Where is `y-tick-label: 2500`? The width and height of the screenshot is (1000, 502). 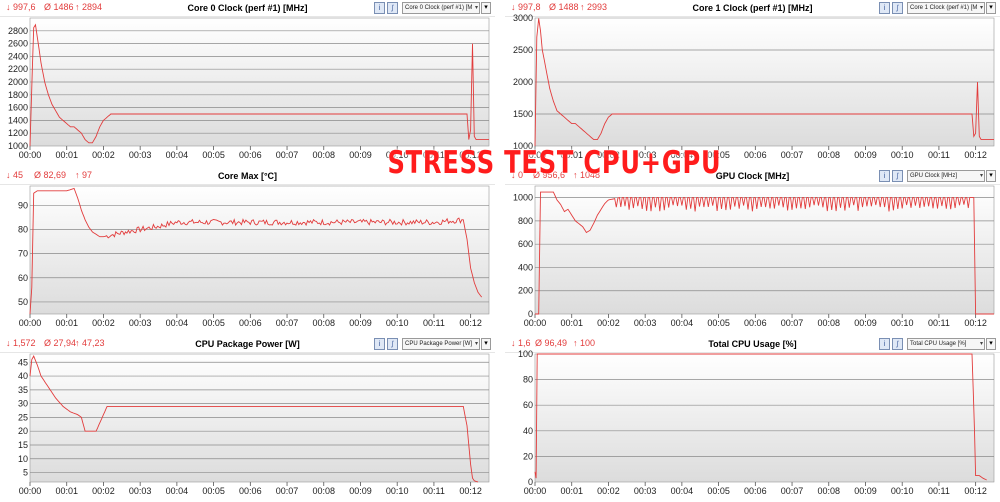
y-tick-label: 2500 is located at coordinates (523, 50).